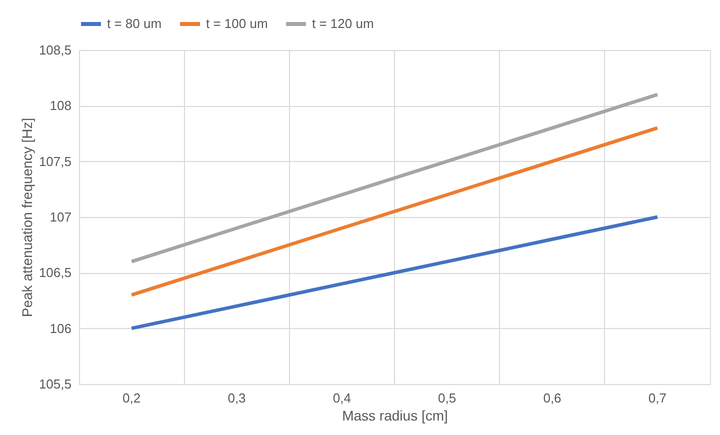 The image size is (720, 435). Describe the element at coordinates (343, 23) in the screenshot. I see `legend-label: t = 120 um` at that location.